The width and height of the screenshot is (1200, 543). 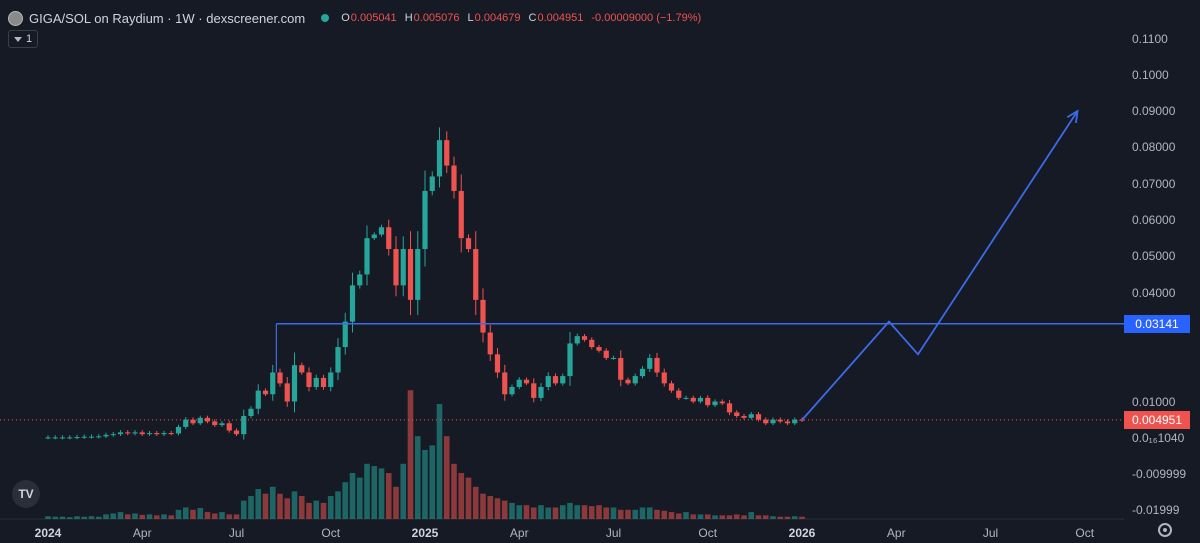 I want to click on gear-icon, so click(x=1165, y=530).